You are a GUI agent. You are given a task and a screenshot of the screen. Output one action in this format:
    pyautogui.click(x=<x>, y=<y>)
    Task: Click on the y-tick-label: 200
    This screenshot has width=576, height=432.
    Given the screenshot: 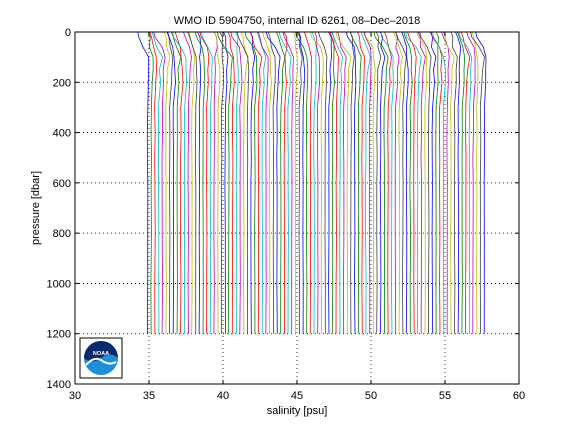 What is the action you would take?
    pyautogui.click(x=62, y=83)
    